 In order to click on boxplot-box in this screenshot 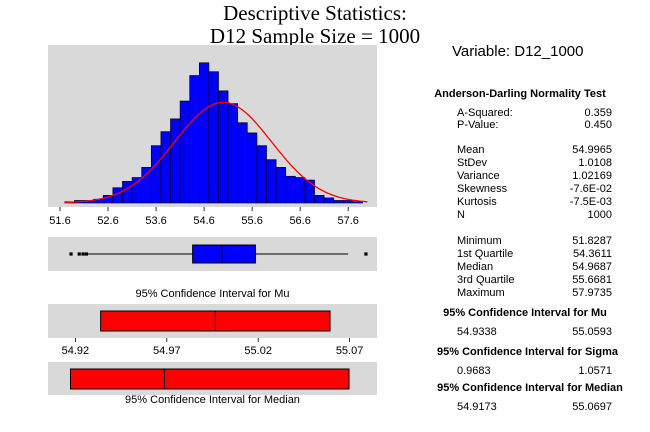, I will do `click(224, 254)`.